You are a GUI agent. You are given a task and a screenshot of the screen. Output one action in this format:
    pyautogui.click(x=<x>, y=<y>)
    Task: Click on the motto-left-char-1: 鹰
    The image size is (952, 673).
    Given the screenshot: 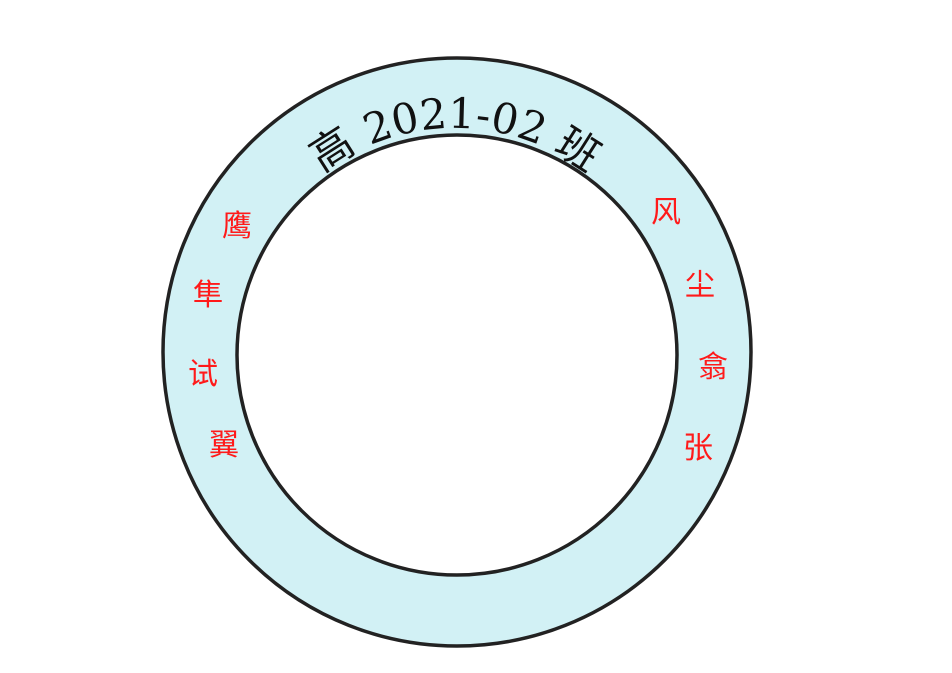 What is the action you would take?
    pyautogui.click(x=237, y=226)
    